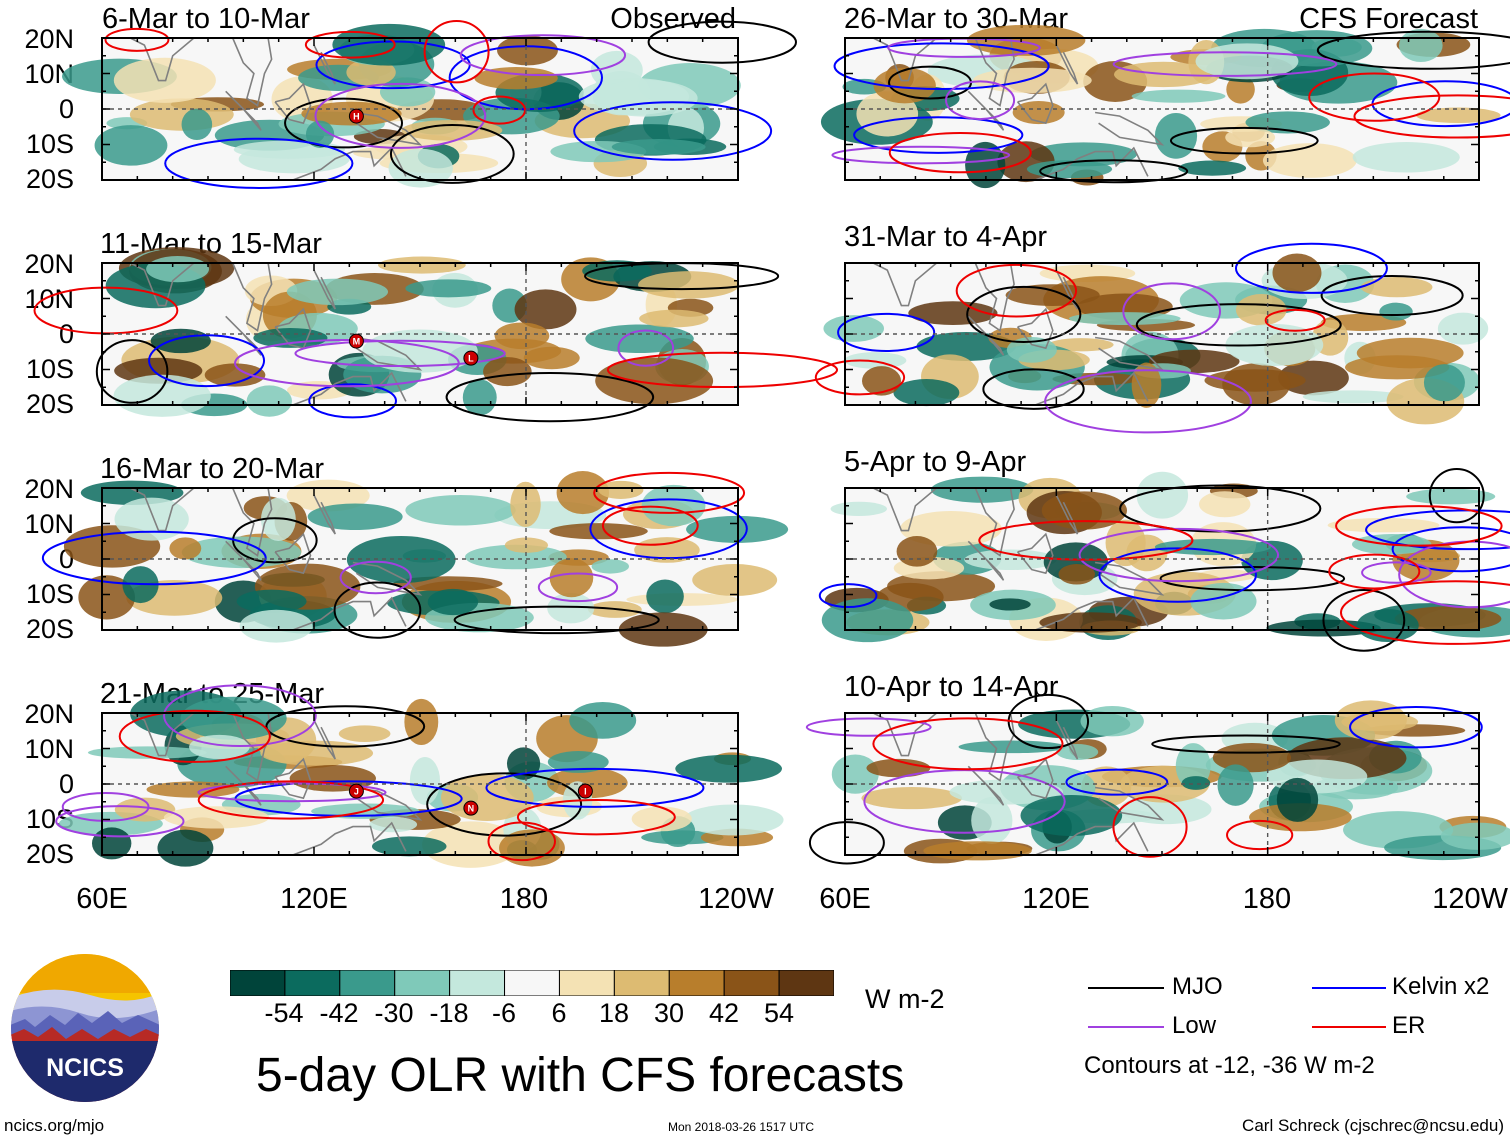  Describe the element at coordinates (356, 341) in the screenshot. I see `storm-marker: M` at that location.